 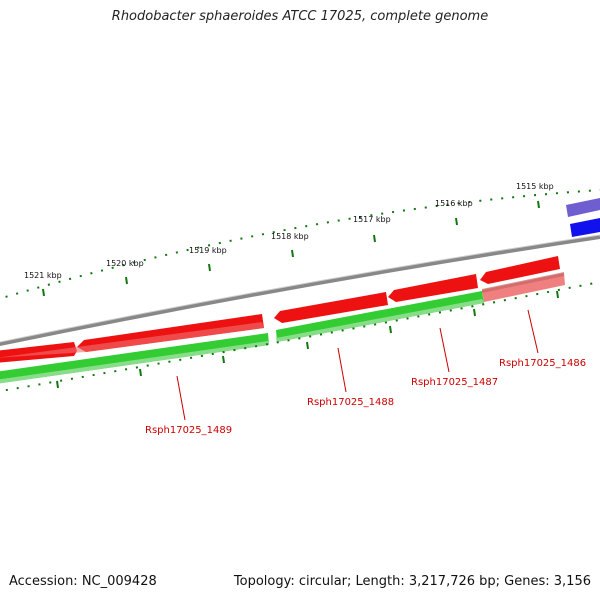 What do you see at coordinates (535, 186) in the screenshot?
I see `tick-label-1515: 1515 kbp` at bounding box center [535, 186].